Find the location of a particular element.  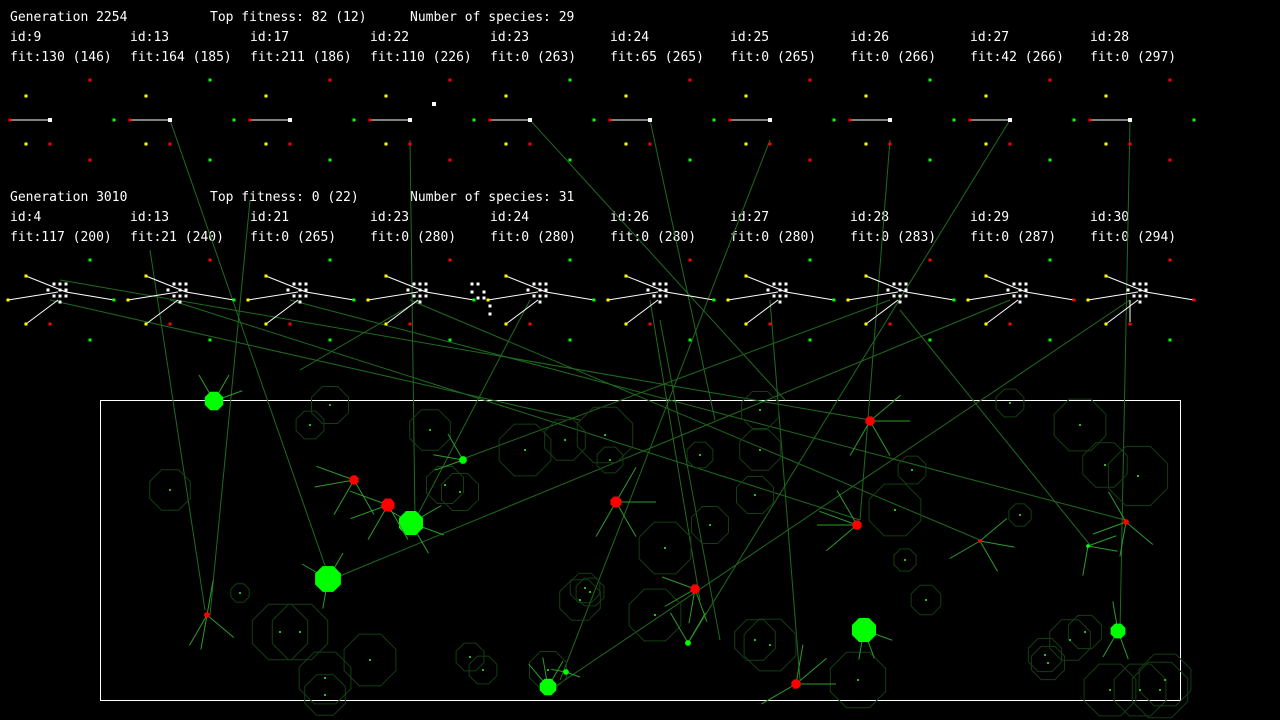

species-fitness-label: fit:164 (185) is located at coordinates (181, 57).